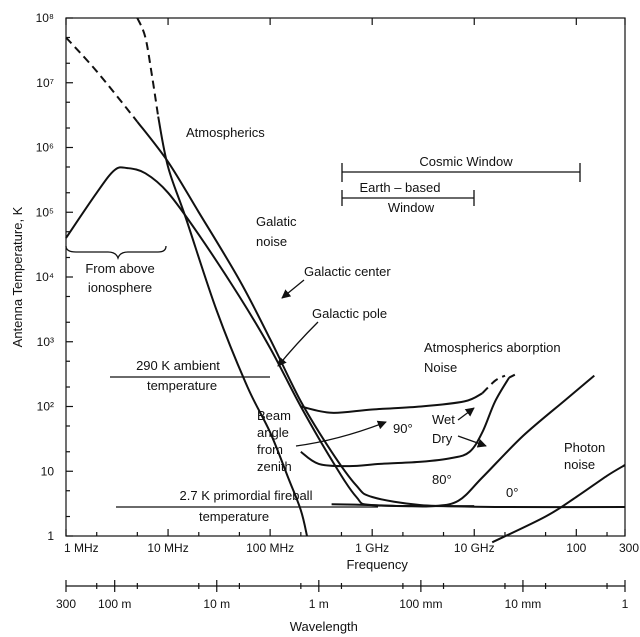  I want to click on wavelength-tick-label: 100 m, so click(114, 604).